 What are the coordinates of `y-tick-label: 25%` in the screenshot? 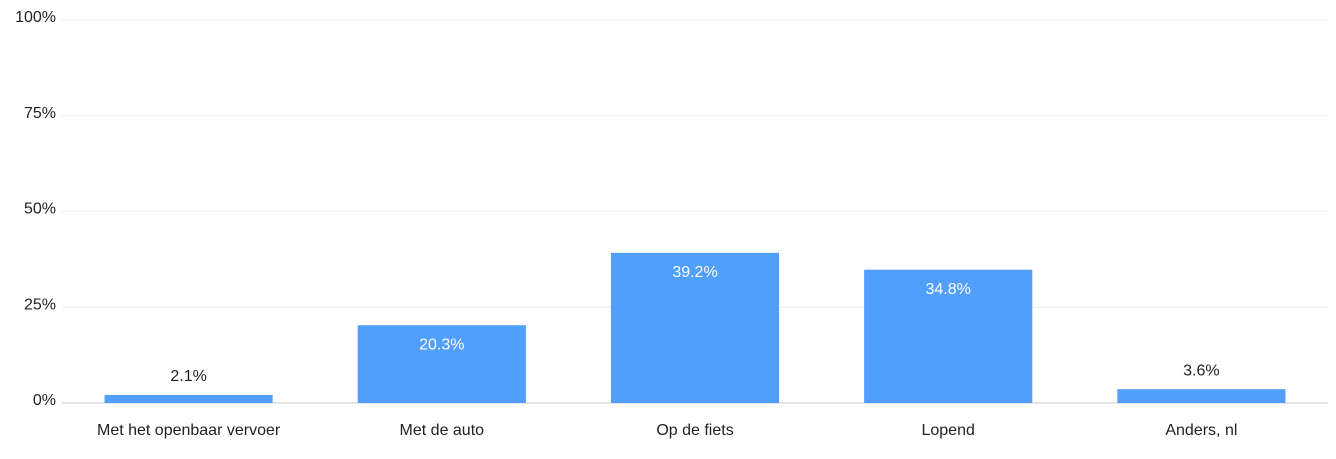 It's located at (40, 304).